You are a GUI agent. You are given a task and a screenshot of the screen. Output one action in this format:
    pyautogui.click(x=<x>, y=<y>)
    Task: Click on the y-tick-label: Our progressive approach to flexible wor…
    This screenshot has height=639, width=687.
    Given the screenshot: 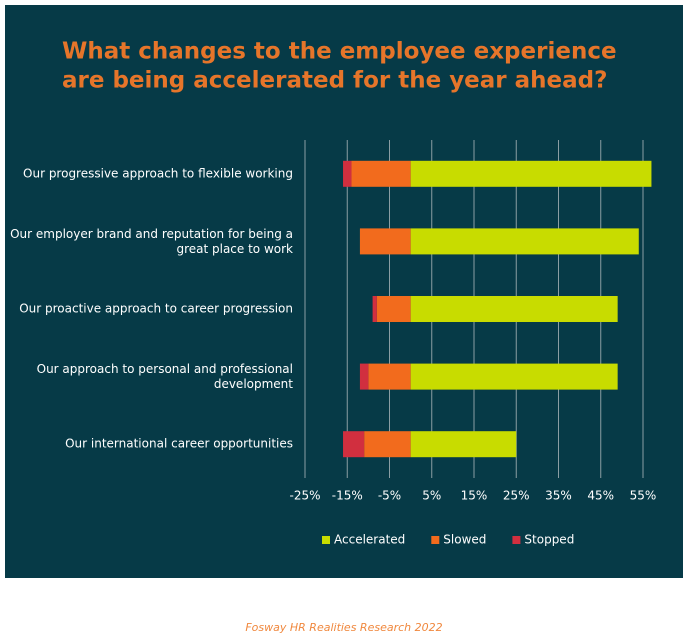 What is the action you would take?
    pyautogui.click(x=158, y=173)
    